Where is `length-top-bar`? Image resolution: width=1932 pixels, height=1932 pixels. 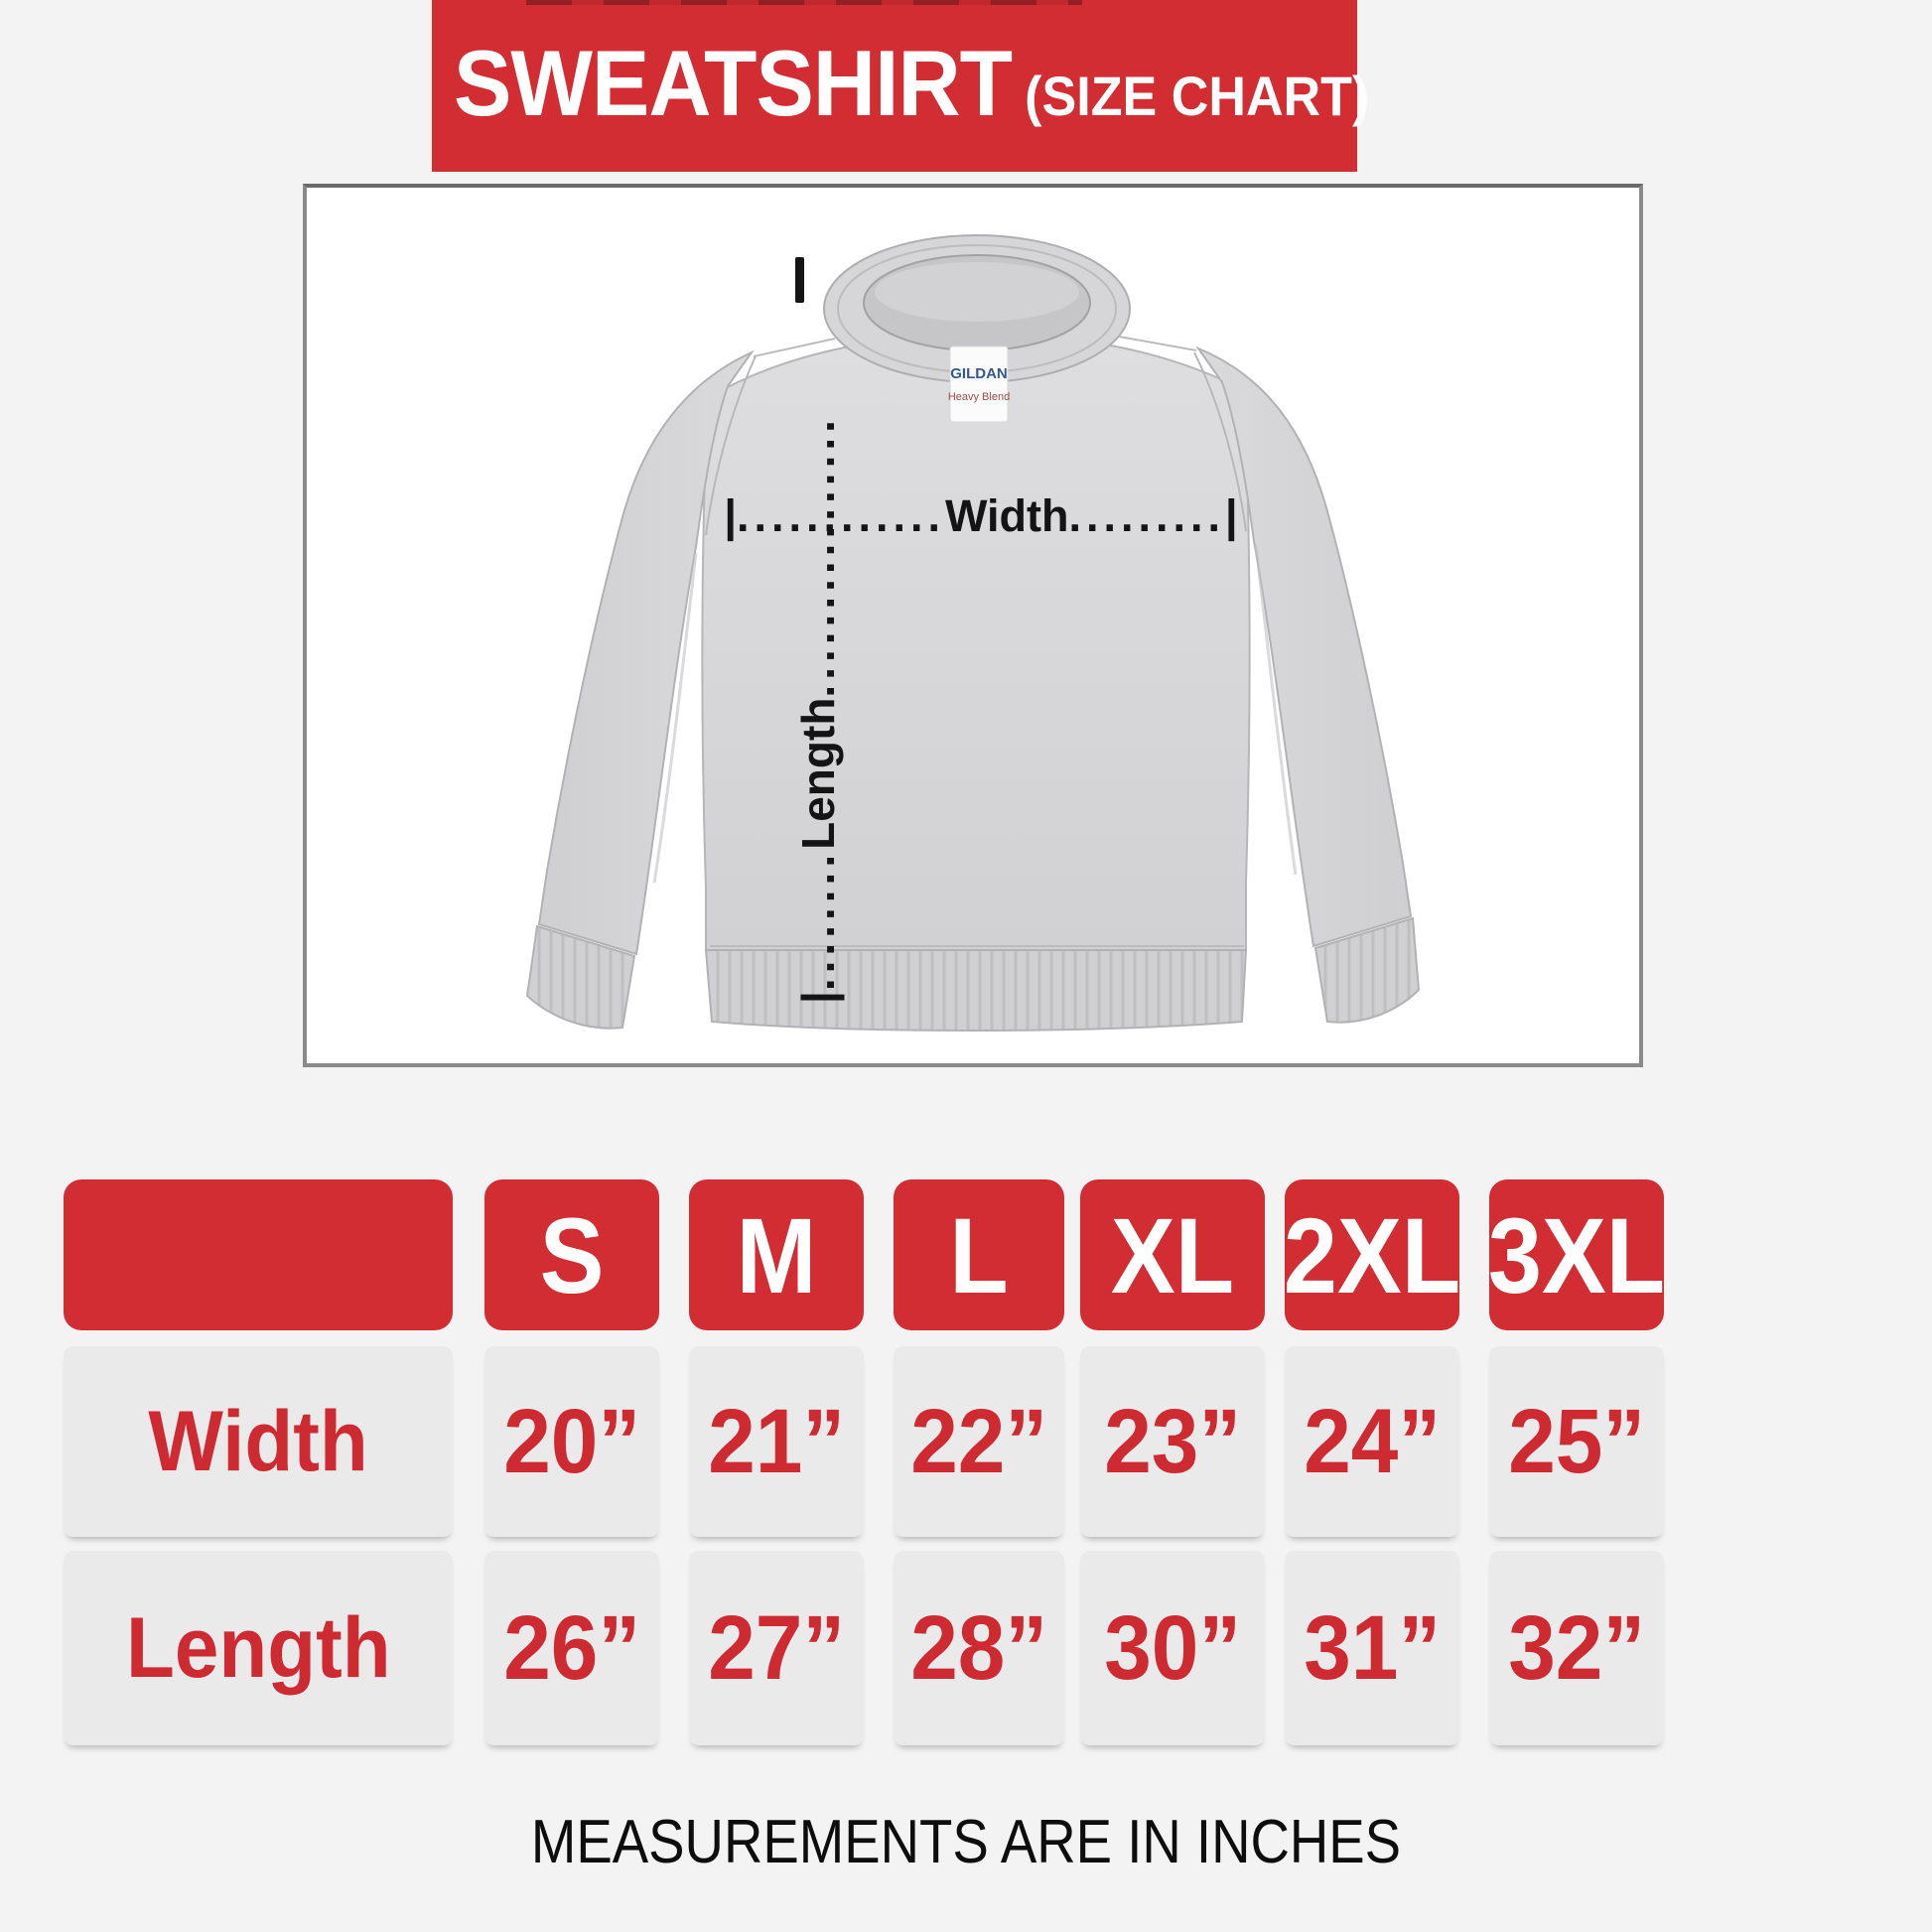
length-top-bar is located at coordinates (800, 280).